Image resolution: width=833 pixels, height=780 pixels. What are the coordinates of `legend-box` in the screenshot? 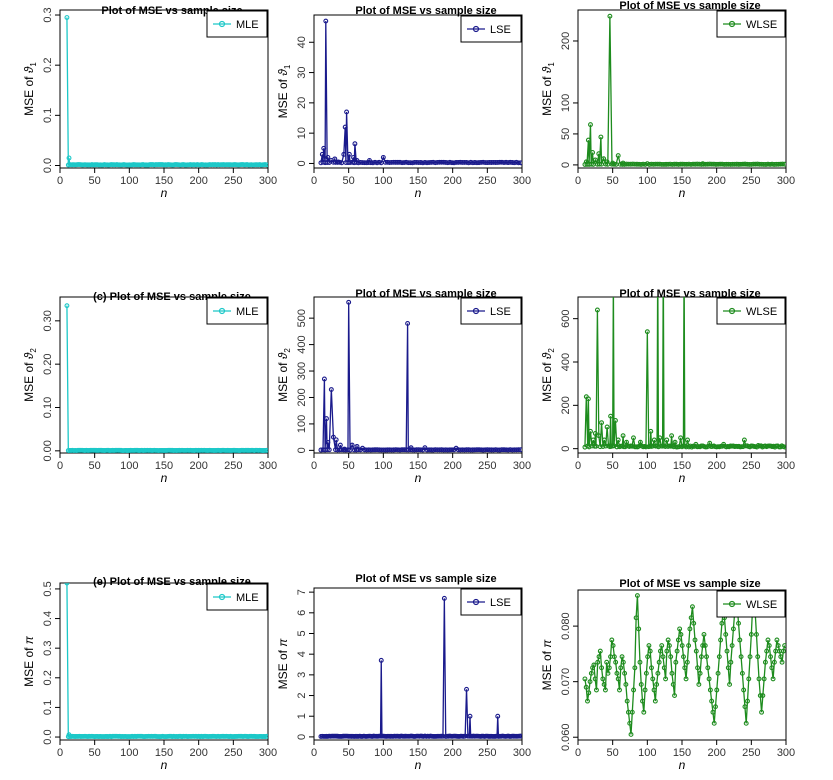 It's located at (237, 24).